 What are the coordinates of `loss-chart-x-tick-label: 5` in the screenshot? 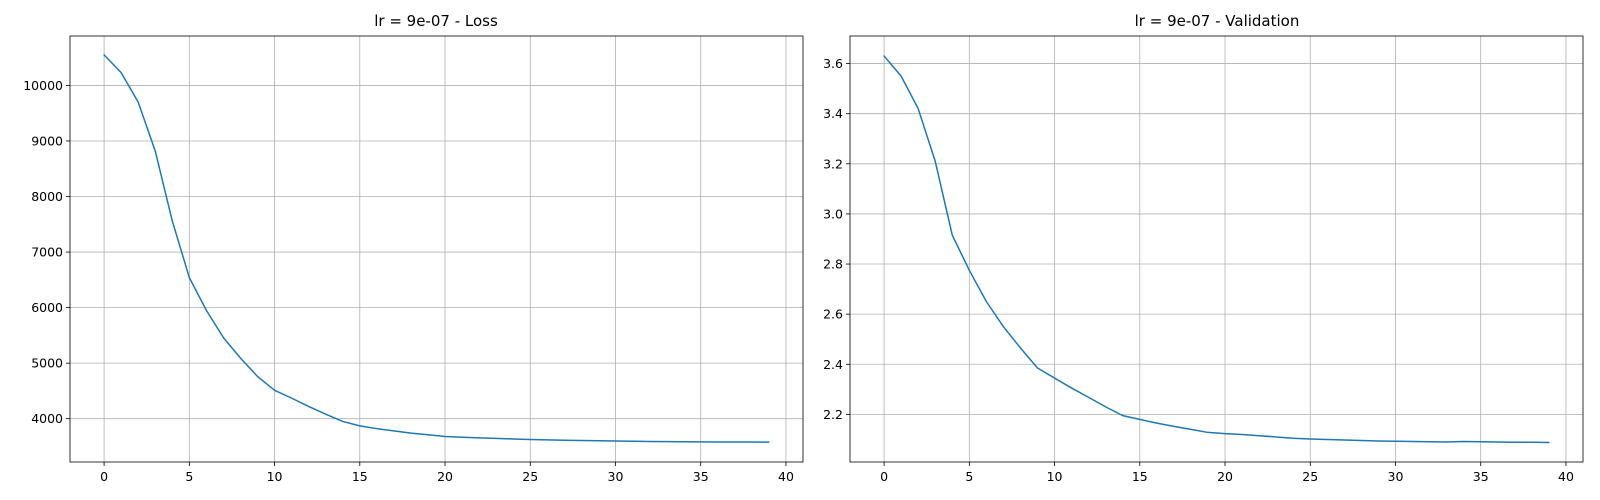 It's located at (189, 476).